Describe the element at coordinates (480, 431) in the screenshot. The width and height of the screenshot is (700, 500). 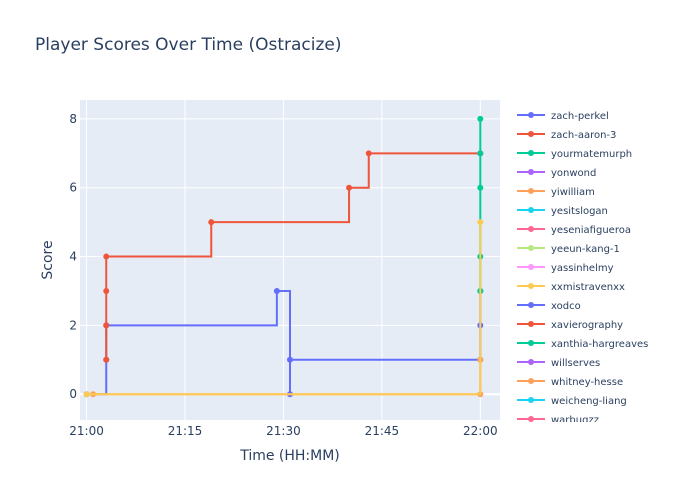
I see `x-tick-label: 22:00` at that location.